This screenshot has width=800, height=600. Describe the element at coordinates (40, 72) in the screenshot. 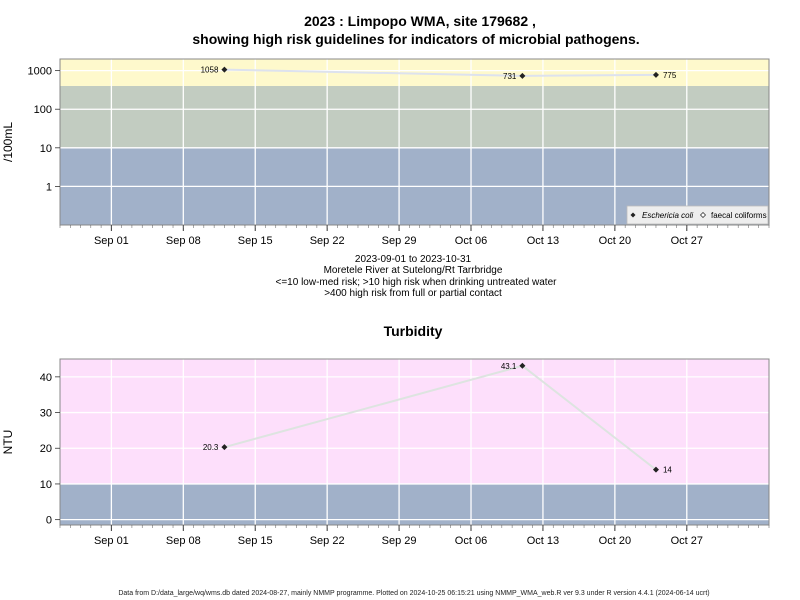

I see `y-tick-label-3: 1000` at that location.